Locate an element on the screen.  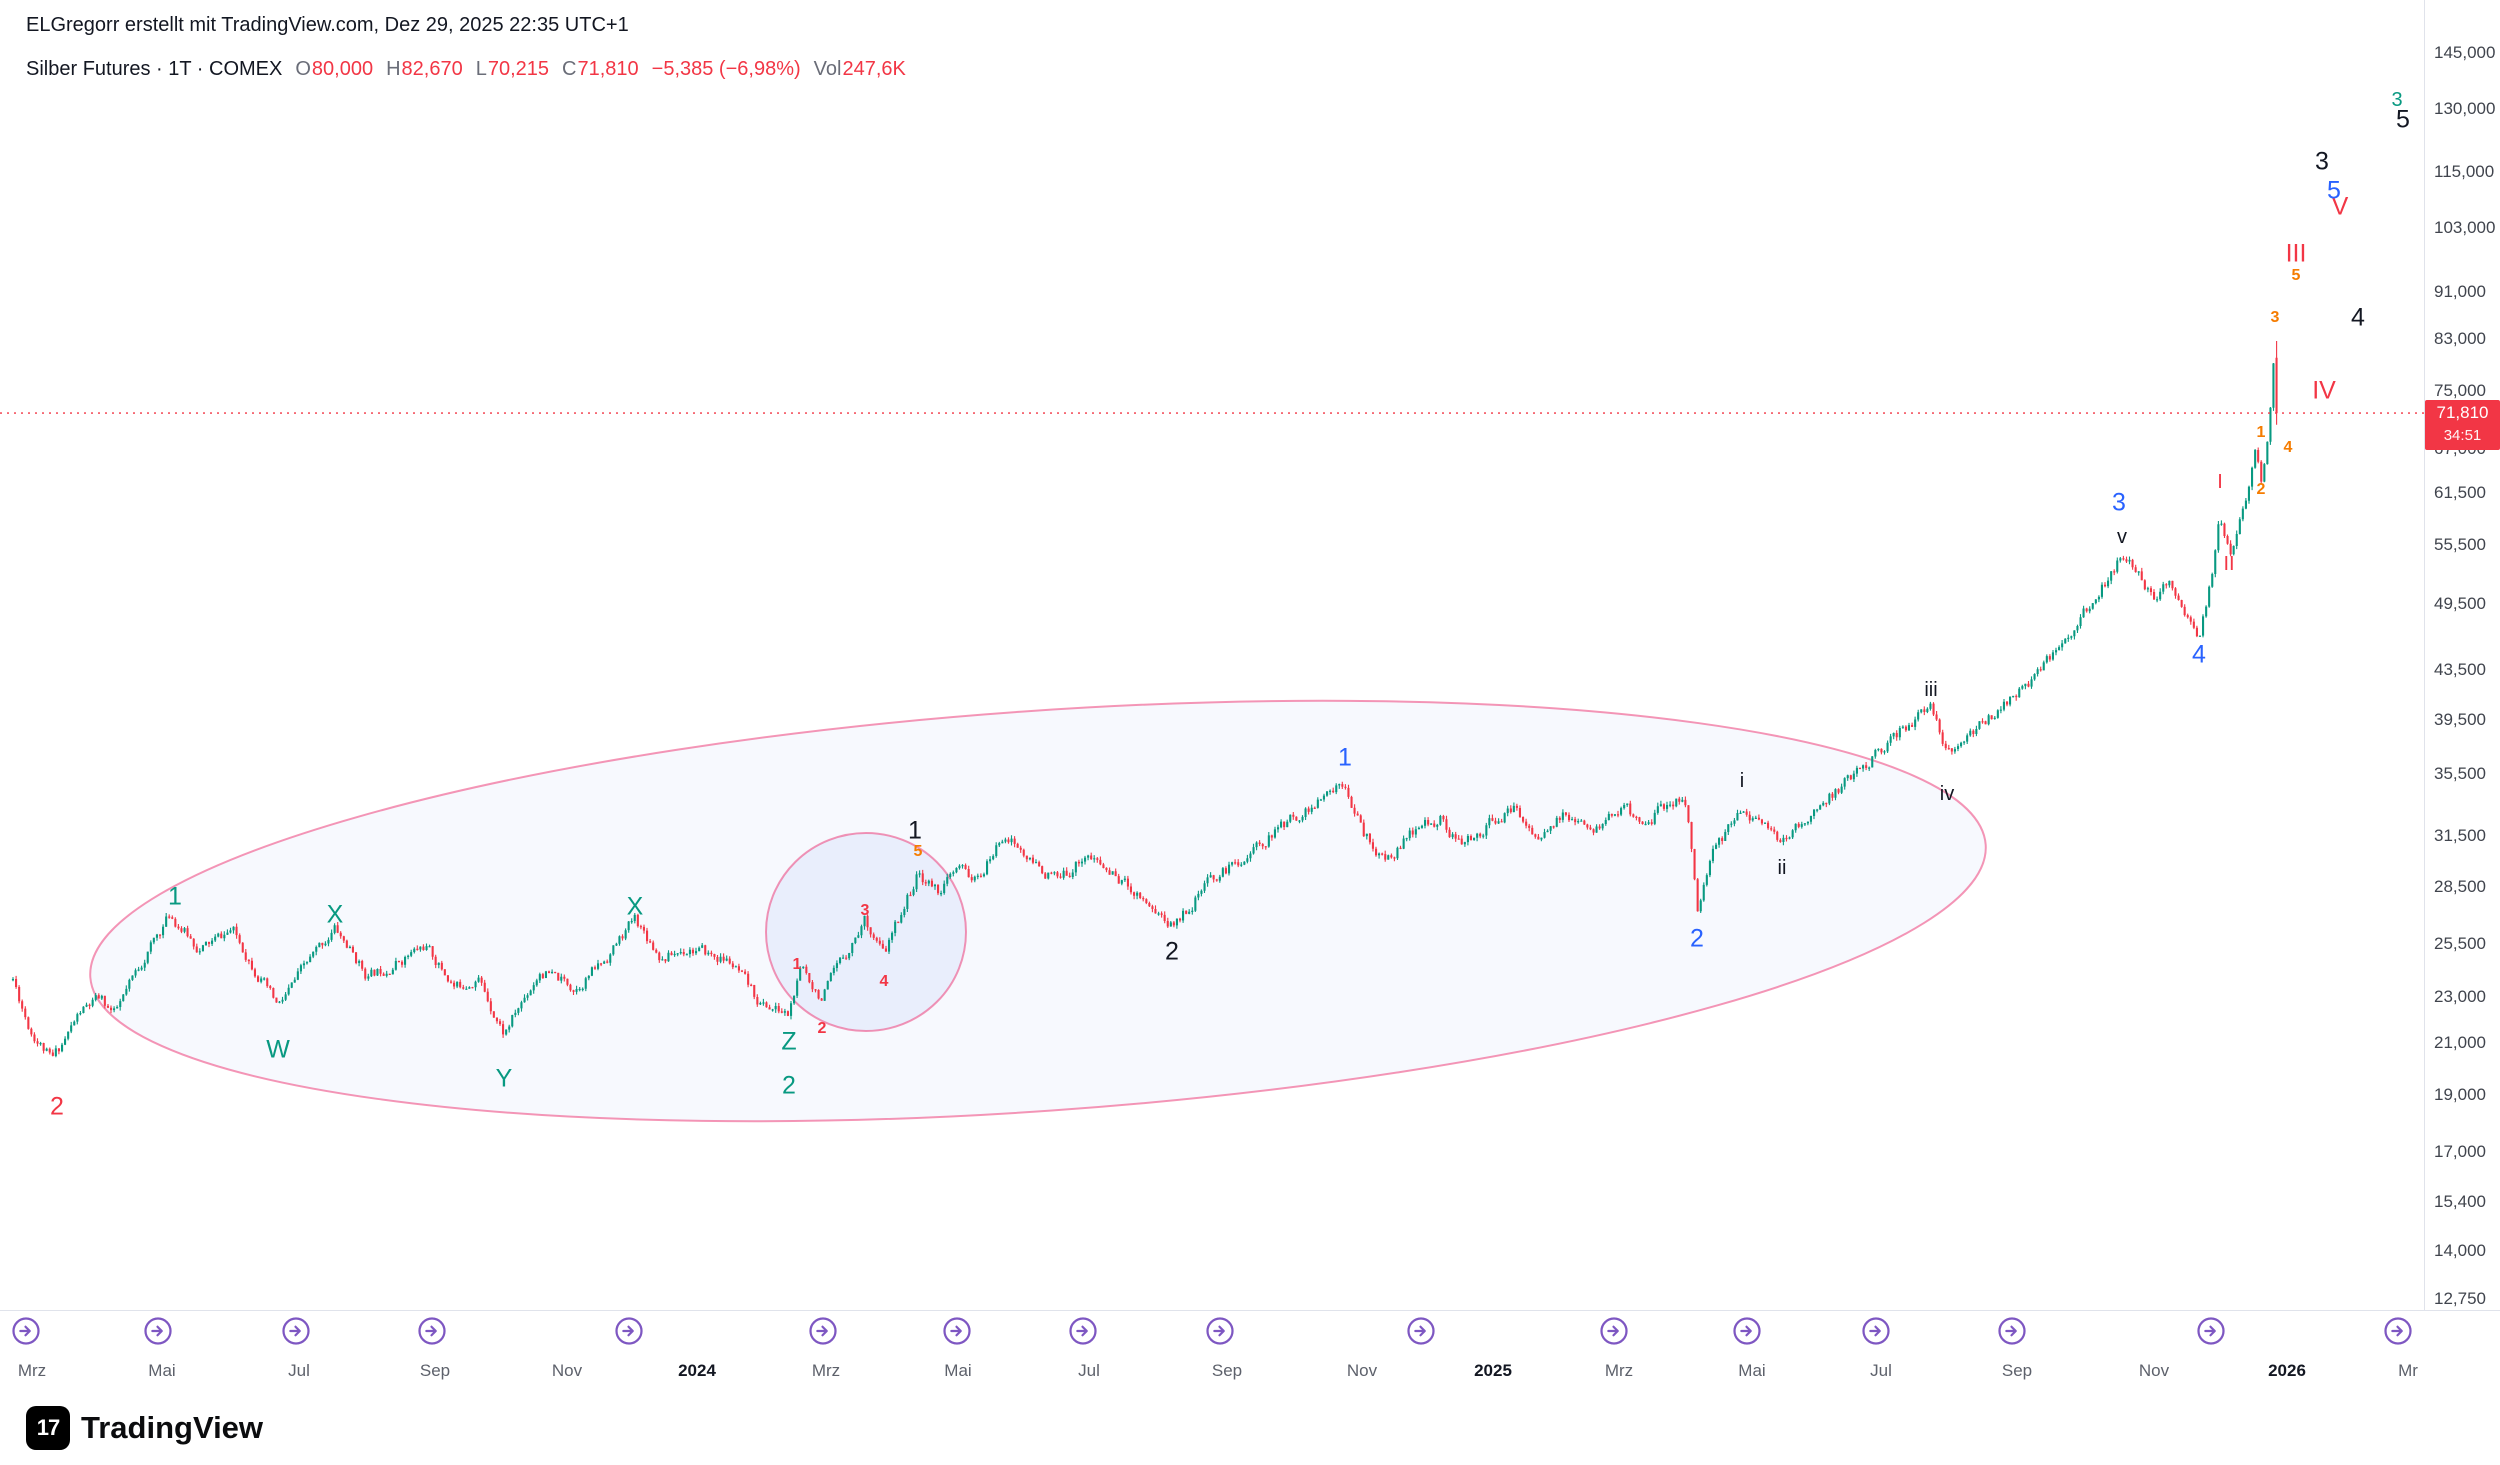
time-tick-year: 2024 is located at coordinates (697, 1370).